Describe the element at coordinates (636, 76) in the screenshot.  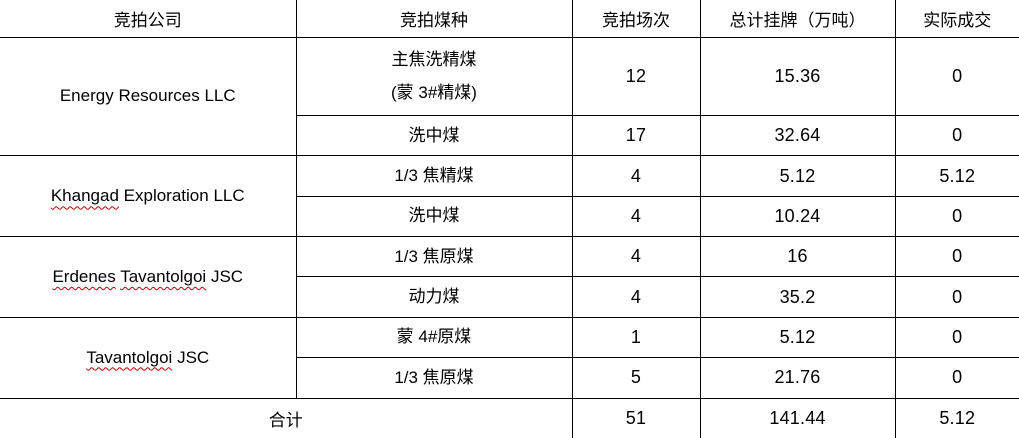
I see `sessions-cell: 12` at that location.